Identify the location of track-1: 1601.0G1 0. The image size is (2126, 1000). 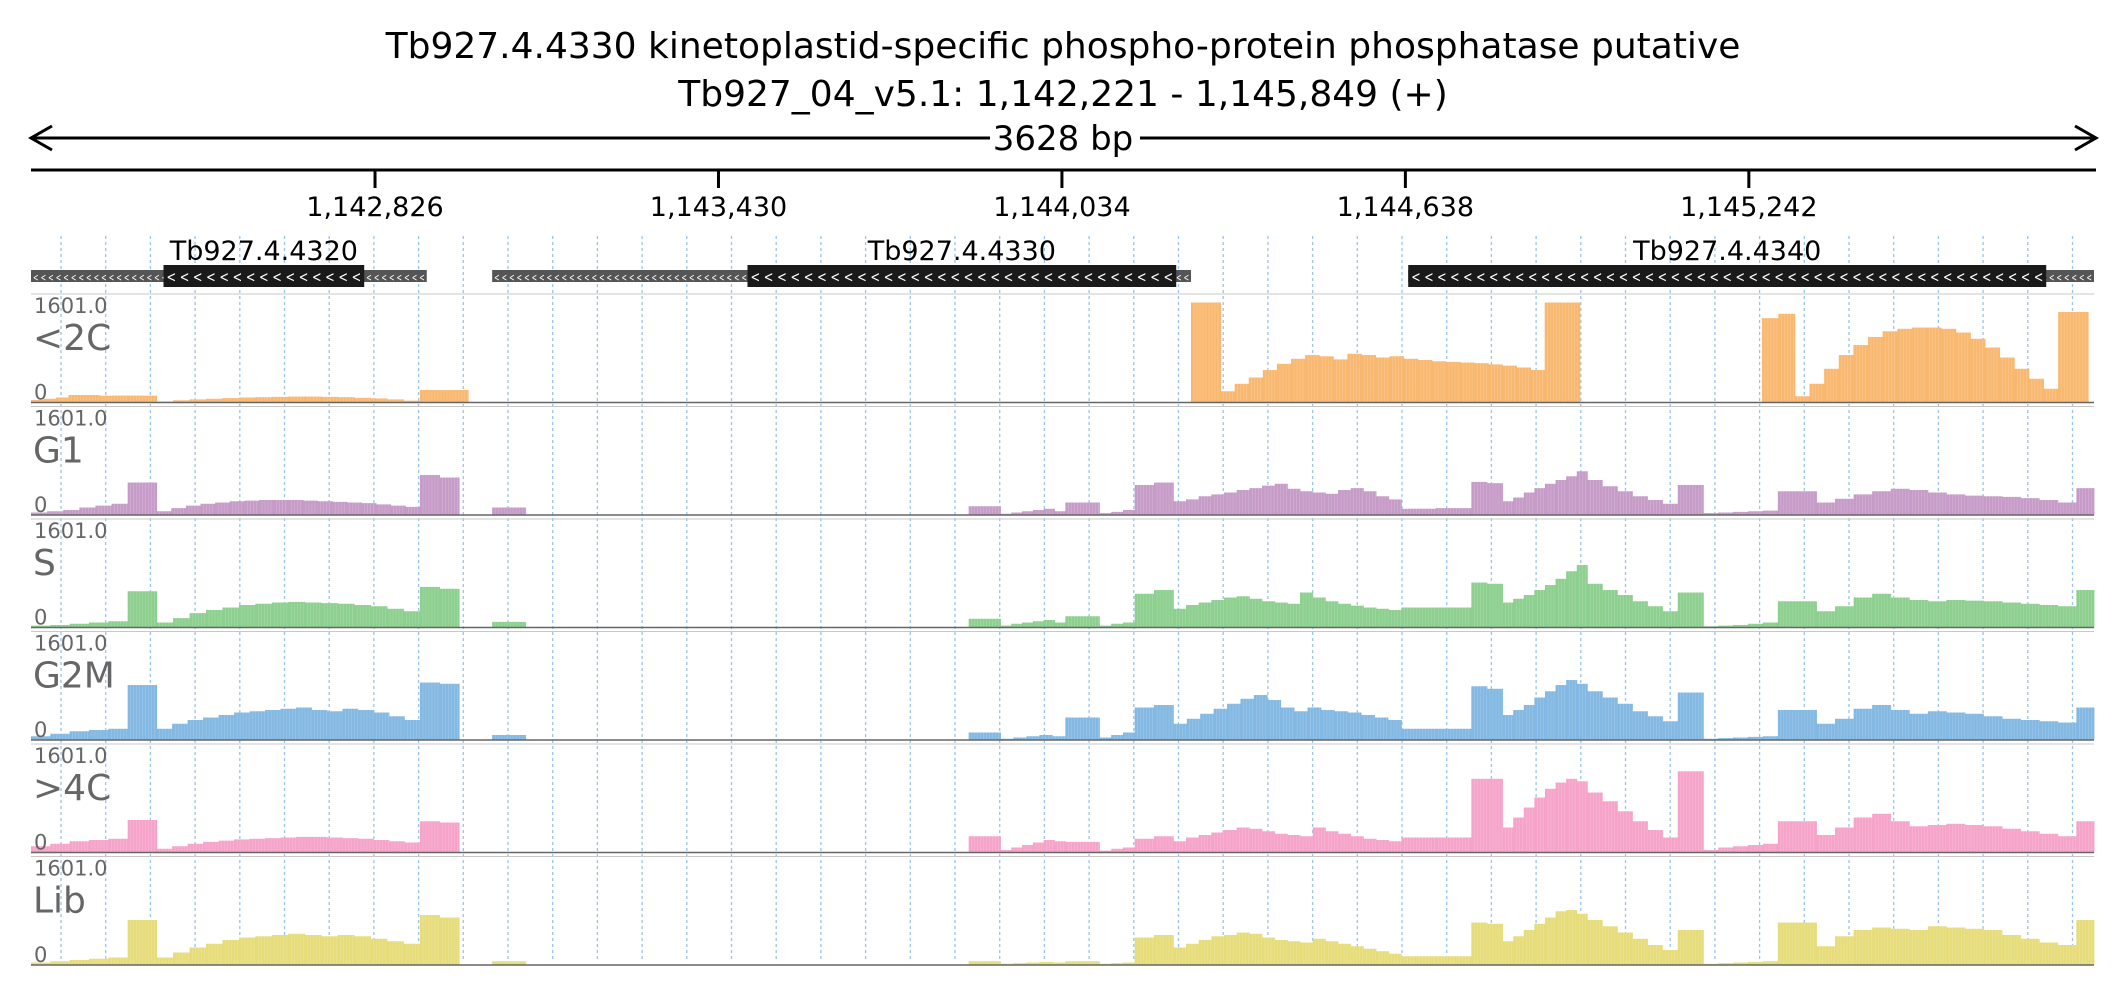
(1063, 461).